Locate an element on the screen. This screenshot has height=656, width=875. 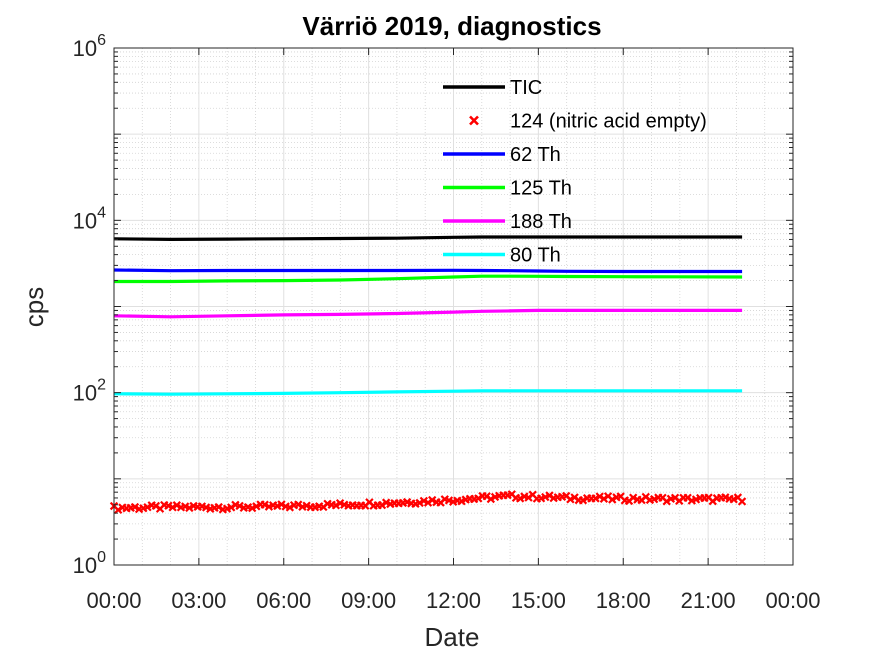
legend-label: 62 Th is located at coordinates (535, 155).